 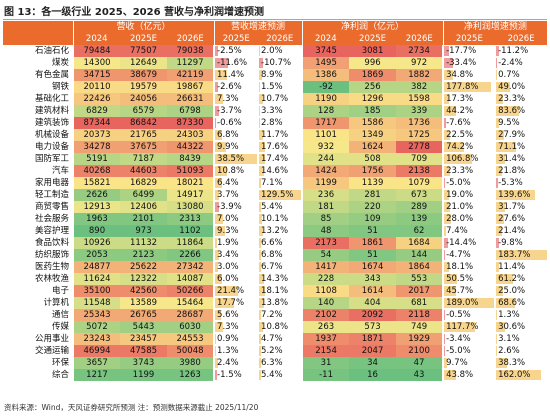 What do you see at coordinates (373, 123) in the screenshot?
I see `net-profit-value: 1586` at bounding box center [373, 123].